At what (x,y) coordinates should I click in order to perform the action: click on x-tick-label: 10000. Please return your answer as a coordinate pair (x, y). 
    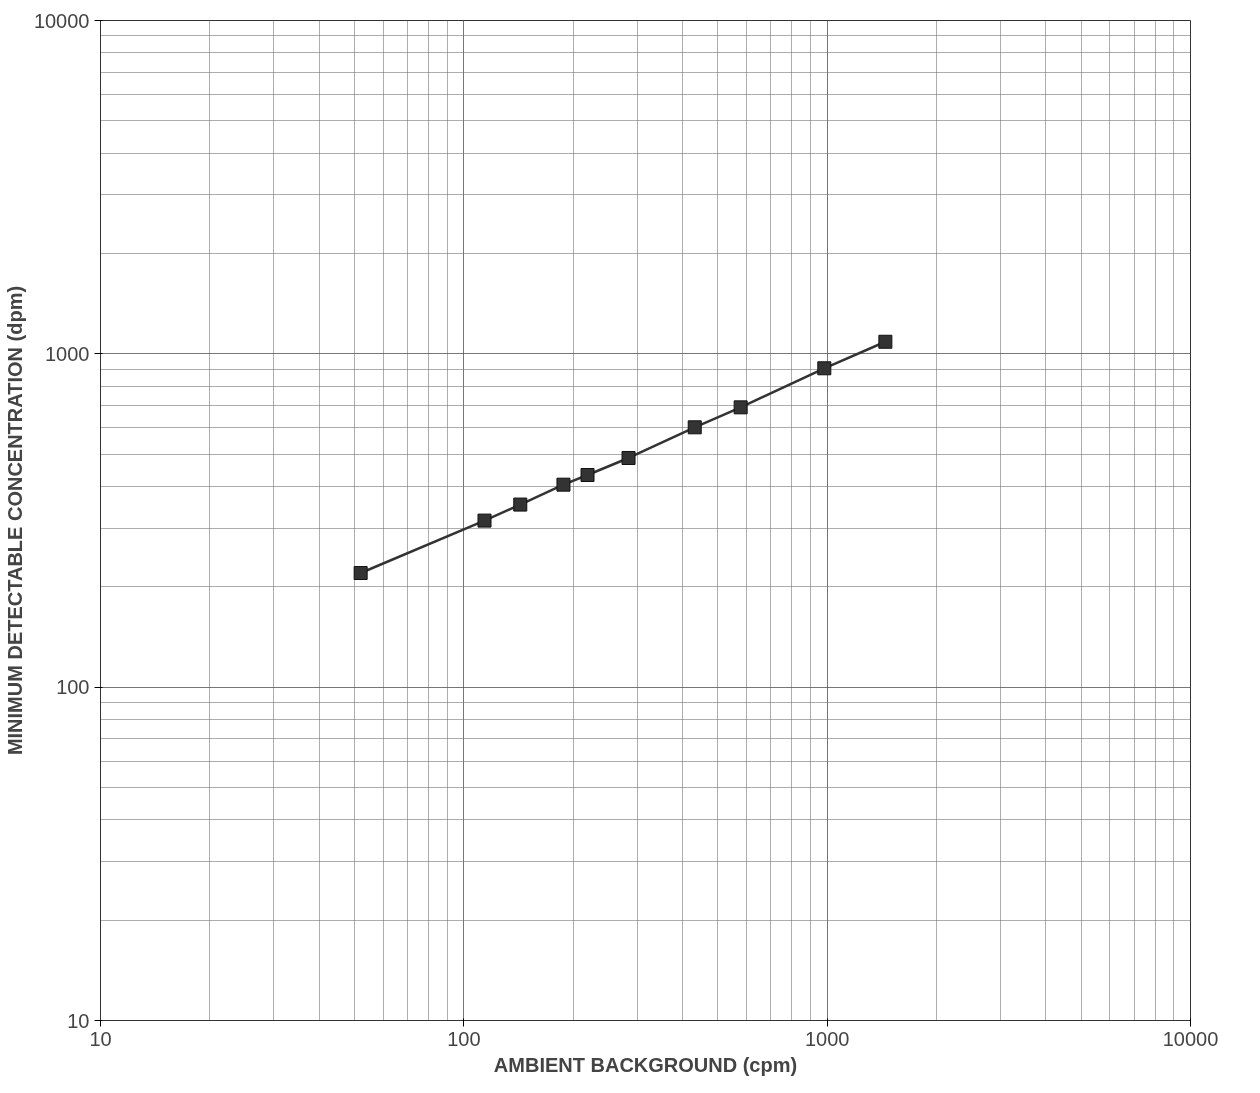
    Looking at the image, I should click on (1190, 1038).